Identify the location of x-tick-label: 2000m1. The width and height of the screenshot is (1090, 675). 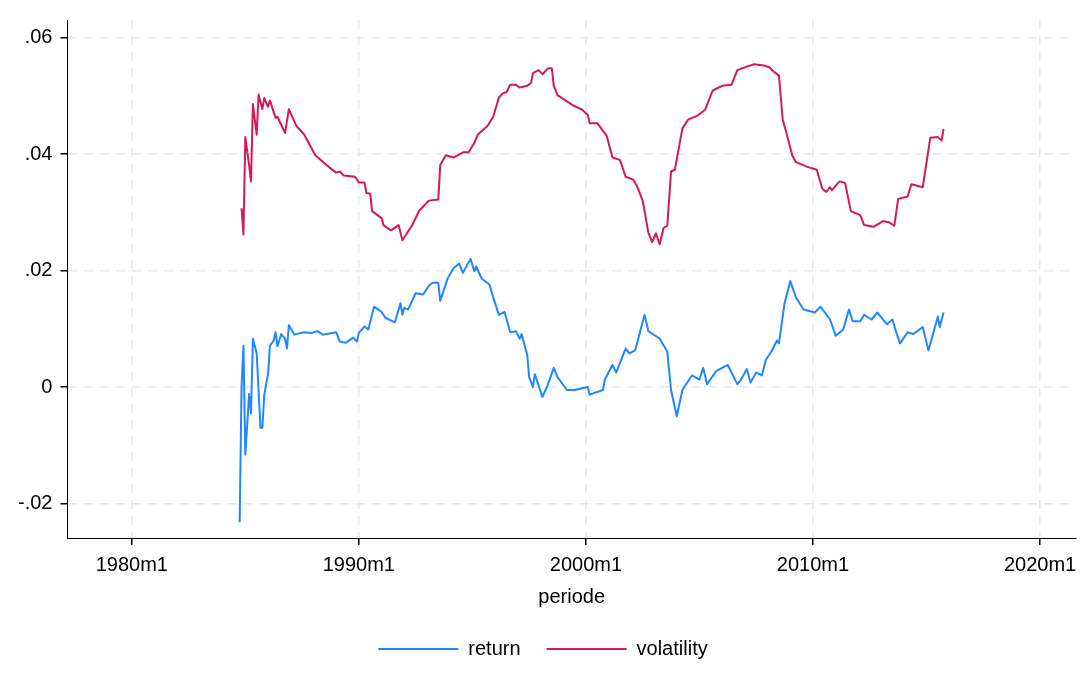
(586, 563).